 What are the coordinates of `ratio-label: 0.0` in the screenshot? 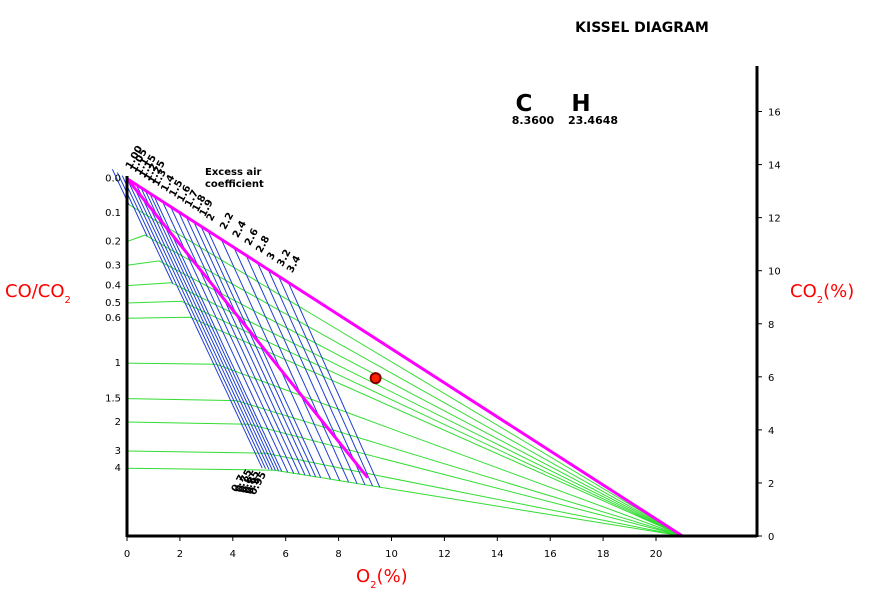 It's located at (113, 179).